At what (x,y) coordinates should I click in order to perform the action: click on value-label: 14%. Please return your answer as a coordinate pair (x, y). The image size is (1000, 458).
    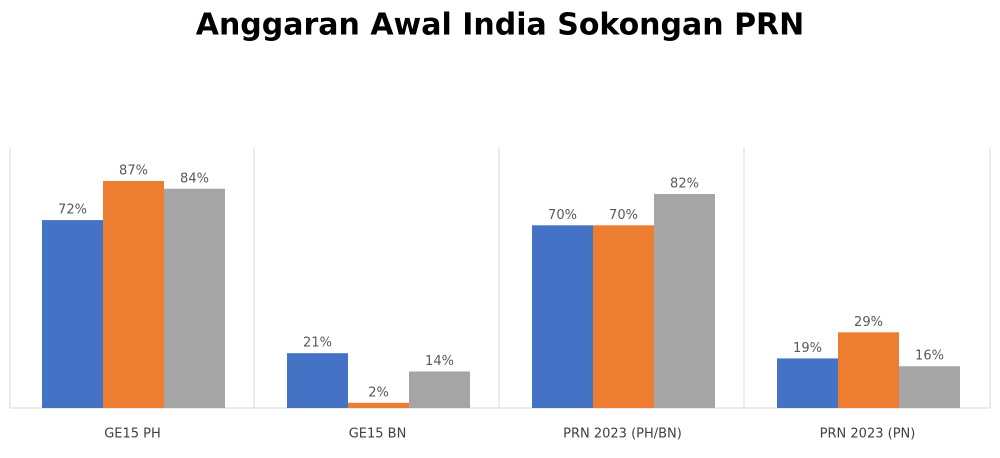
    Looking at the image, I should click on (439, 361).